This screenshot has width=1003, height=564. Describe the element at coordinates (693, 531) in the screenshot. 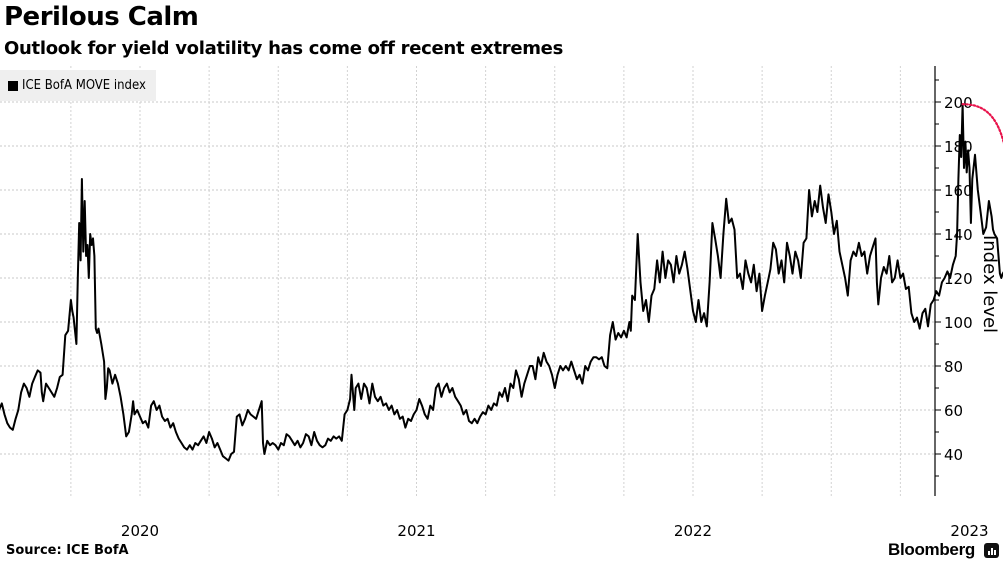

I see `x-tick-label: 2022` at that location.